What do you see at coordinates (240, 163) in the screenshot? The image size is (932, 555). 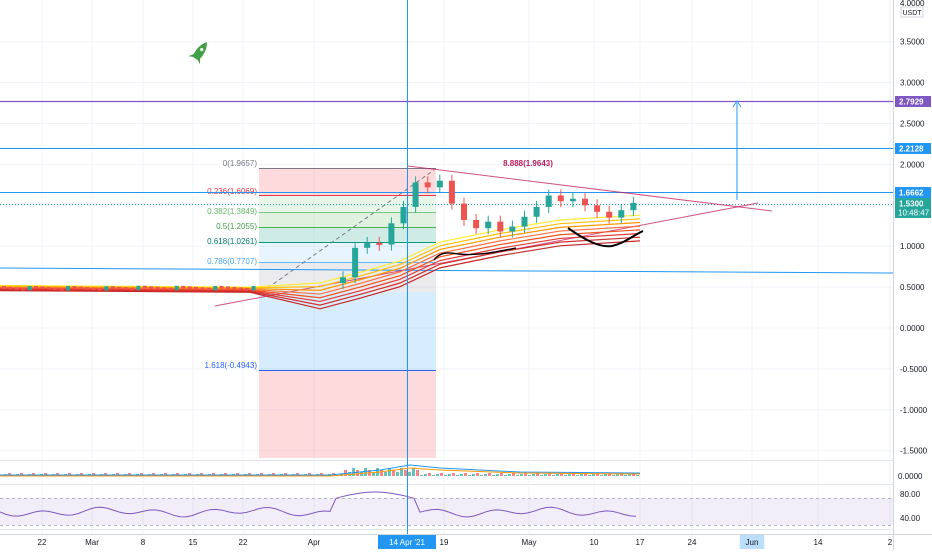 I see `fib-label-0: 0(1.9657)` at bounding box center [240, 163].